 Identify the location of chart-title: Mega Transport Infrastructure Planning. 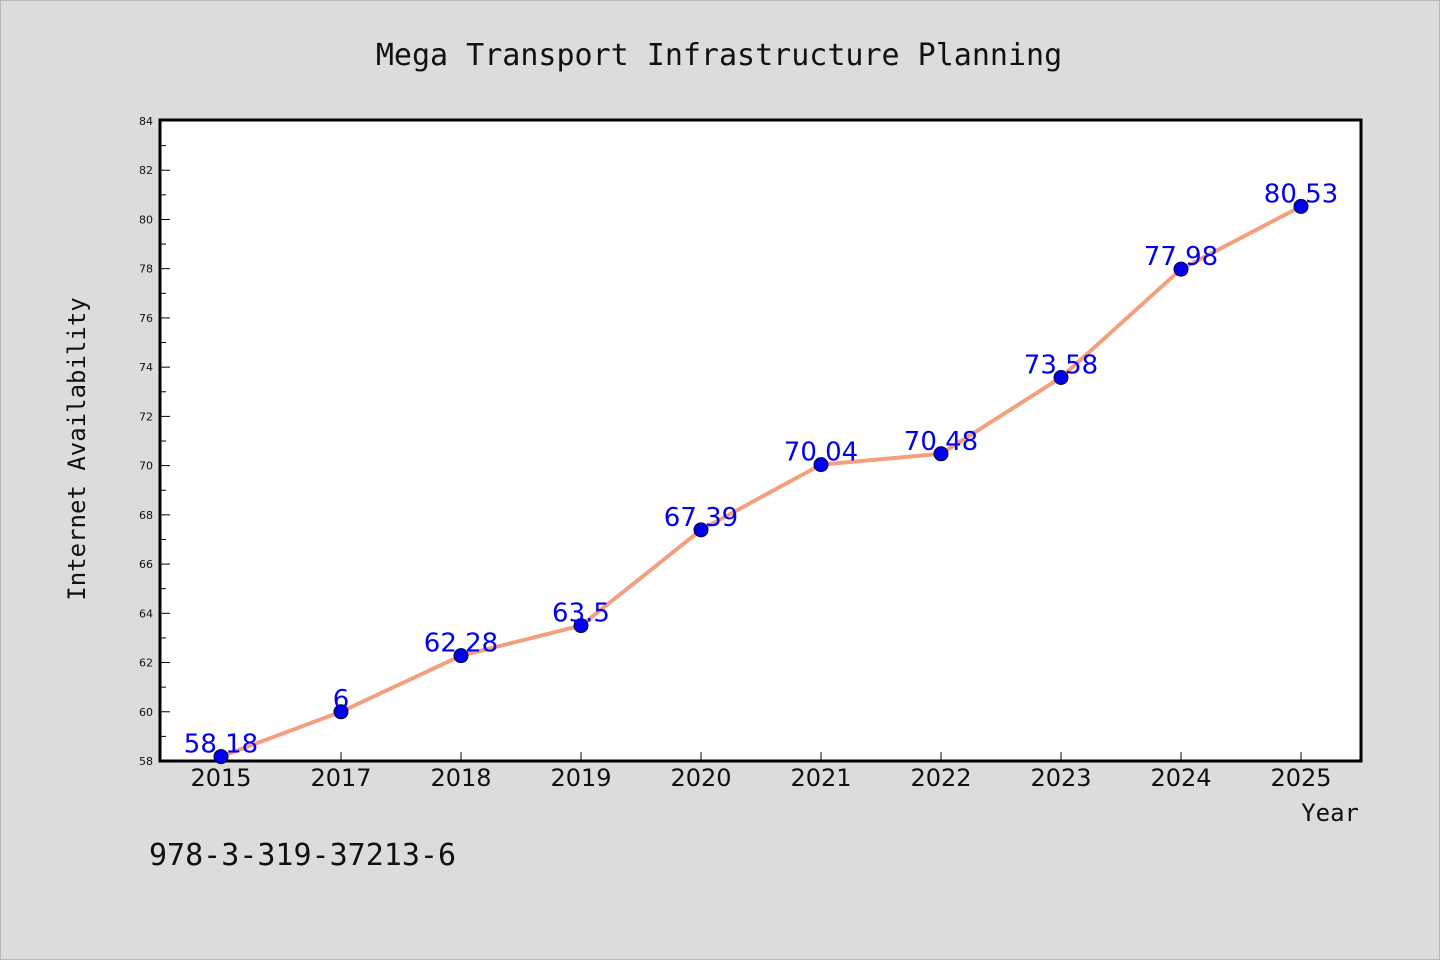
(719, 55).